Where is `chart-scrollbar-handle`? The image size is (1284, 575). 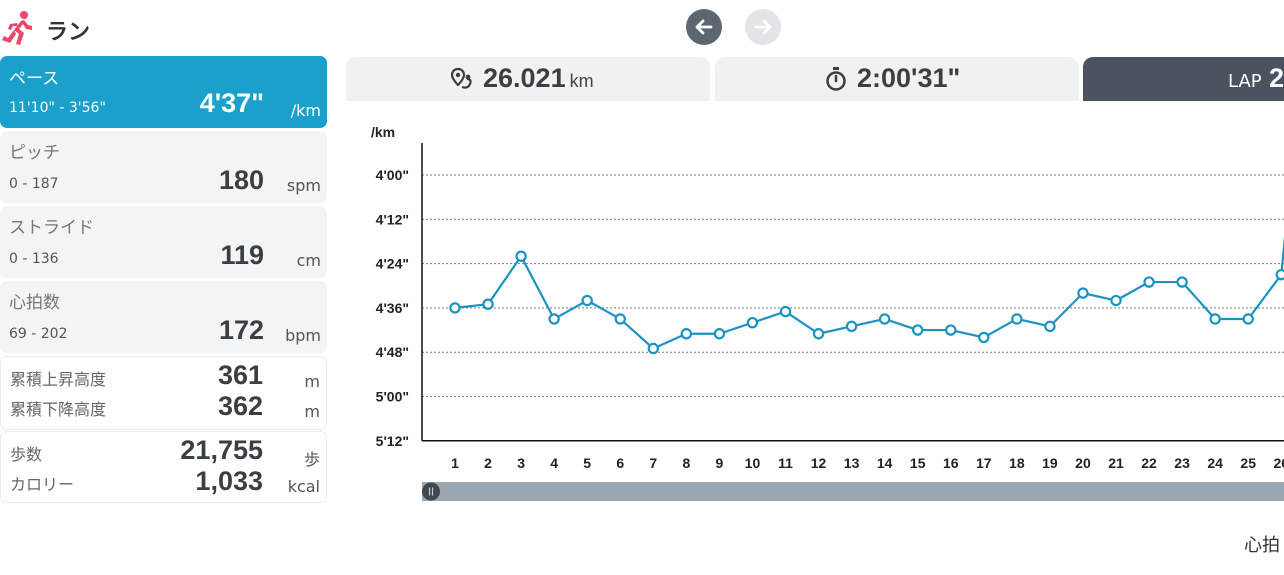
chart-scrollbar-handle is located at coordinates (431, 491).